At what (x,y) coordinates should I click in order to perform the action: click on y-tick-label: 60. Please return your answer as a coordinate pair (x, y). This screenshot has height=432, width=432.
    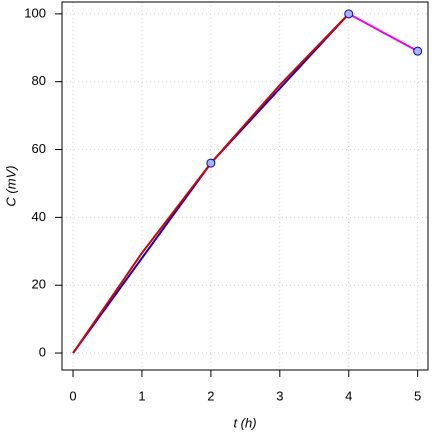
    Looking at the image, I should click on (39, 148).